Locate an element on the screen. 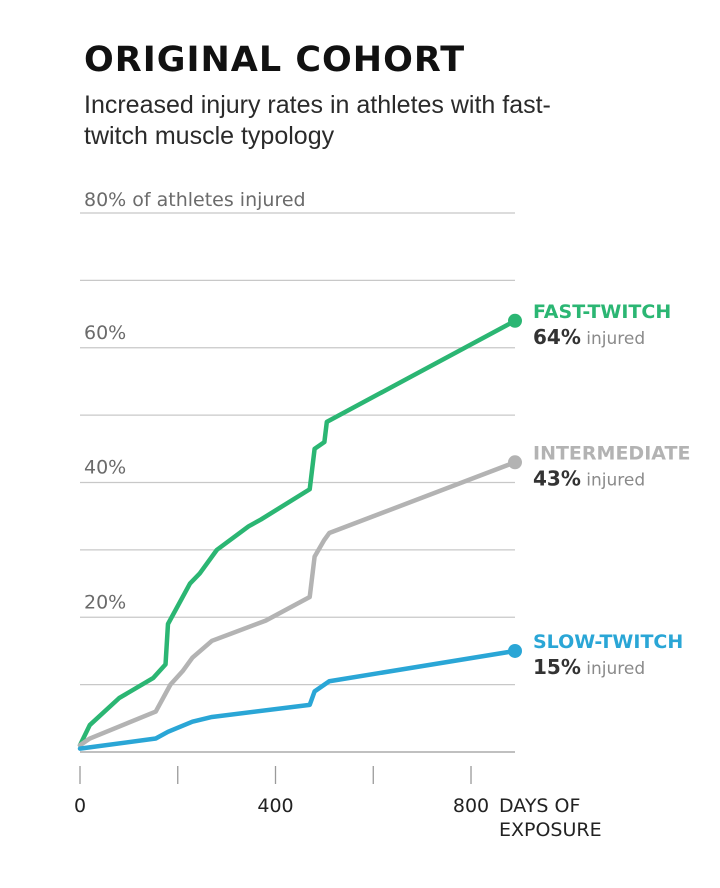  series-name-label: SLOW-TWITCH is located at coordinates (608, 642).